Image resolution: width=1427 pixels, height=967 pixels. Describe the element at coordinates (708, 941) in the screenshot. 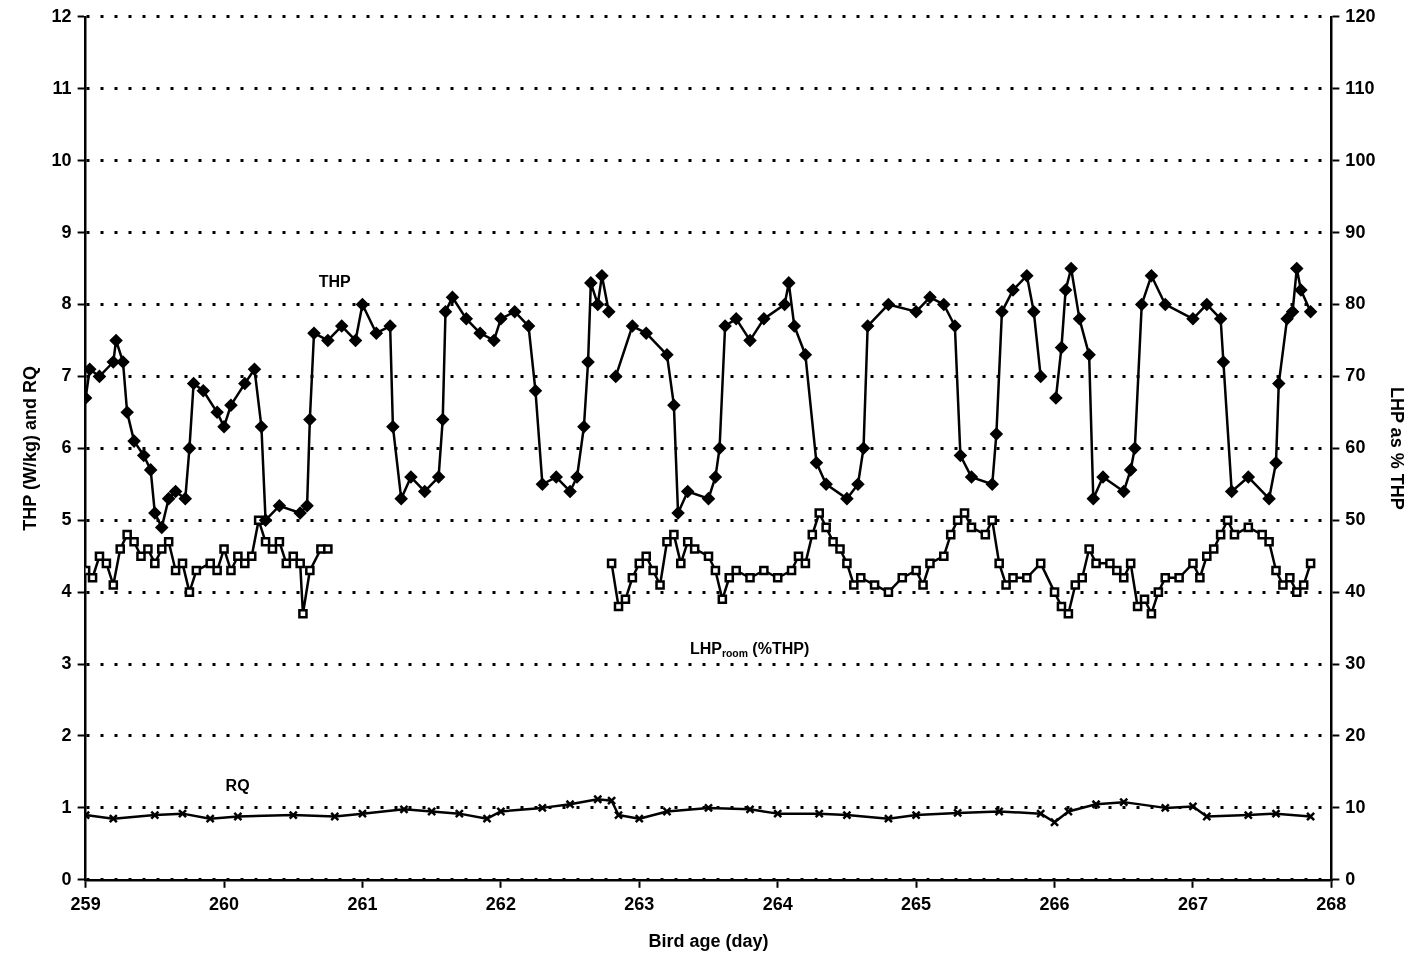

I see `x-axis-title: Bird age (day)` at that location.